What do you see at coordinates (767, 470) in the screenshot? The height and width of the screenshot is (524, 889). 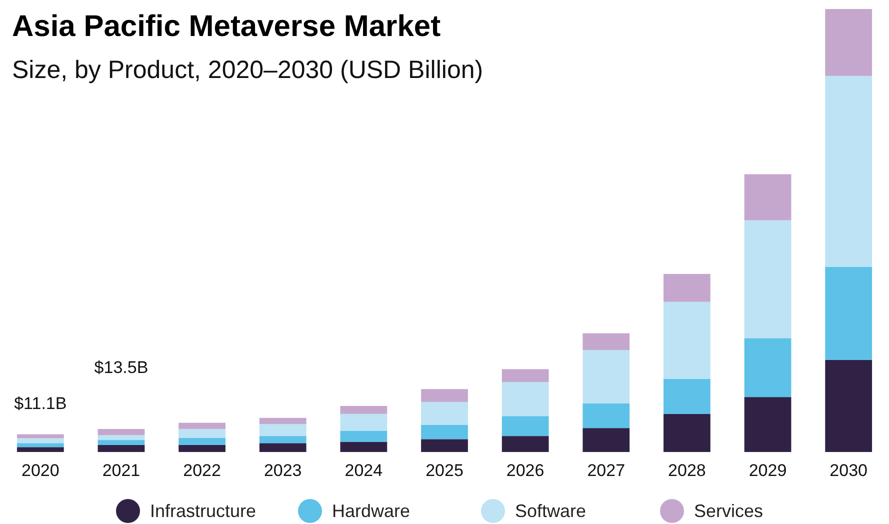 I see `x-tick-label: 2029` at bounding box center [767, 470].